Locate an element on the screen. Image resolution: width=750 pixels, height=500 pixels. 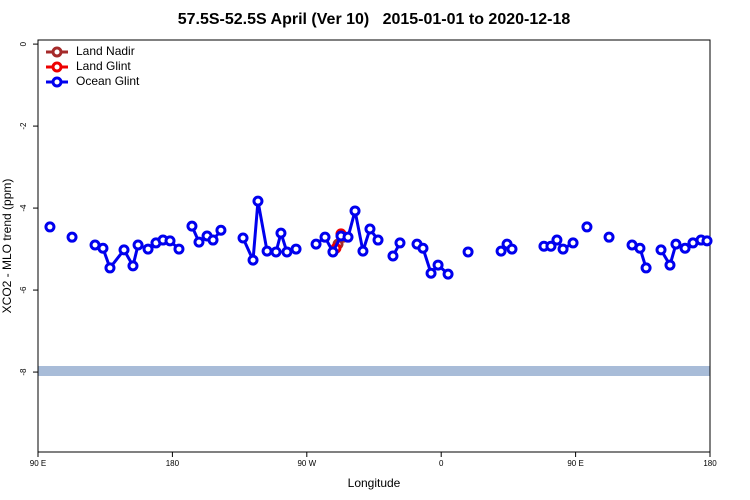
x-tick-label: 0 is located at coordinates (441, 463).